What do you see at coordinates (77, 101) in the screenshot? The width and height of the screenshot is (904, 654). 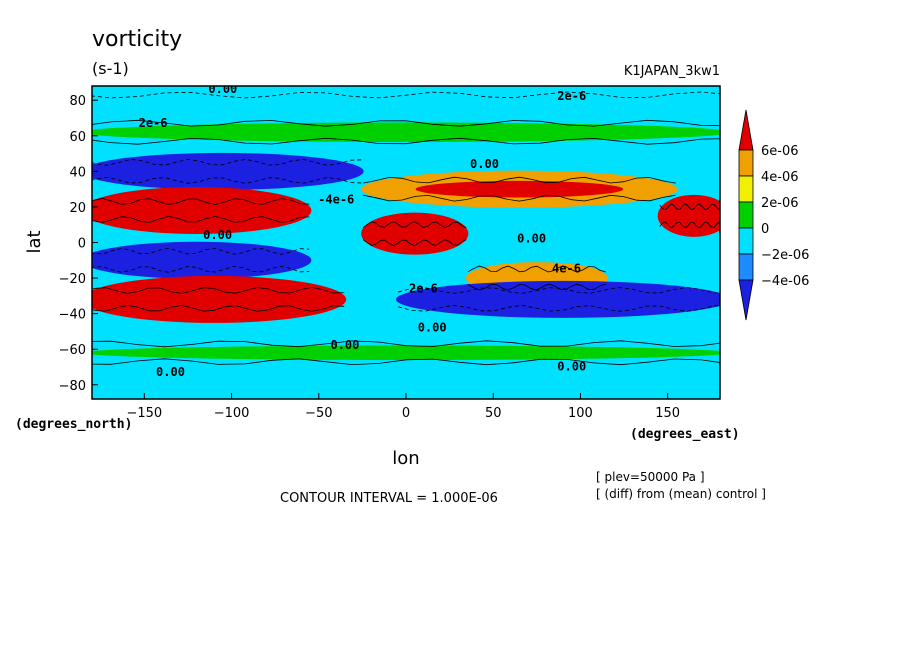 I see `y-tick-label: 80` at bounding box center [77, 101].